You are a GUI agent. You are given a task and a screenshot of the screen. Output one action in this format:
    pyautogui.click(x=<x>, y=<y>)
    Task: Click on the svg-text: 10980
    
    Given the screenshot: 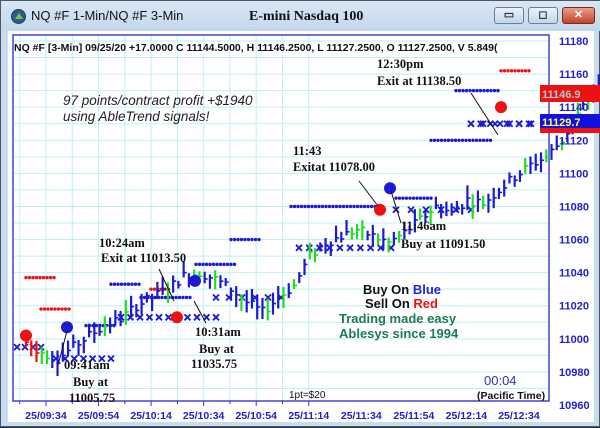 What is the action you would take?
    pyautogui.click(x=574, y=373)
    